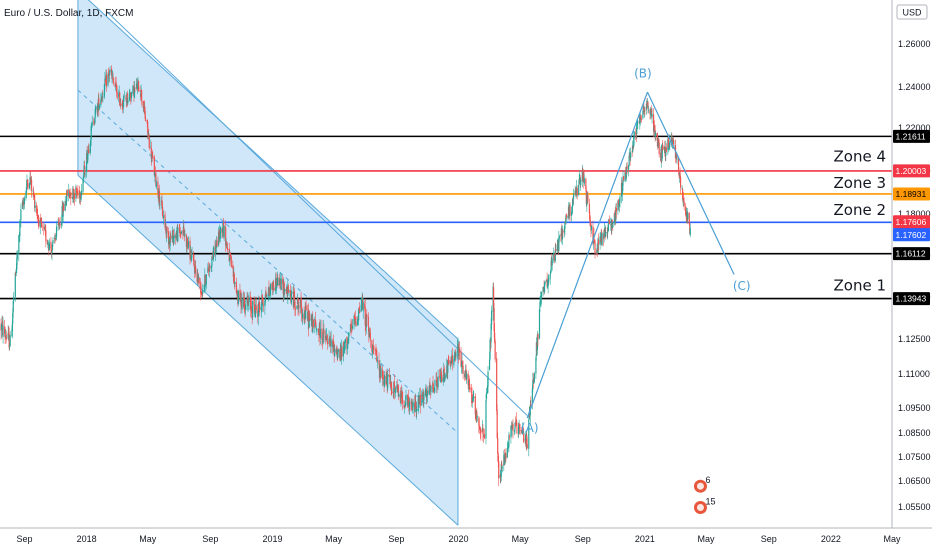  I want to click on zone-label-2: Zone 2, so click(860, 210).